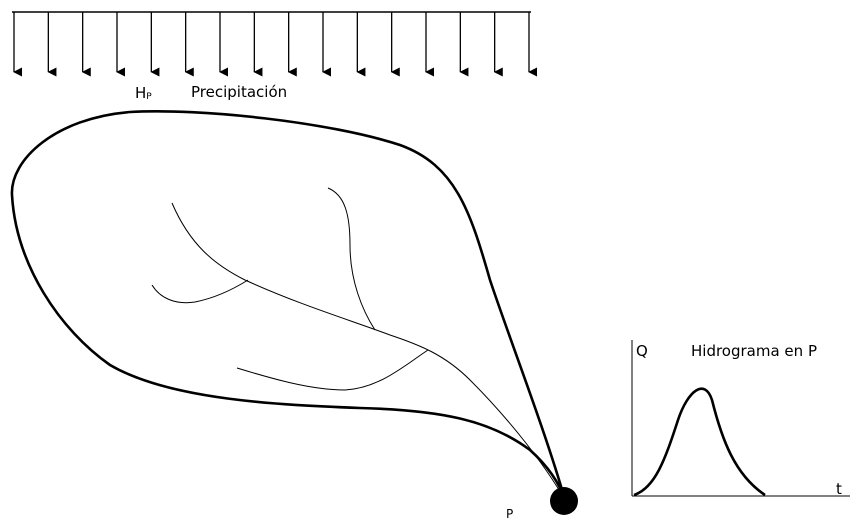  What do you see at coordinates (754, 351) in the screenshot?
I see `hydrograph-title: Hidrograma en P` at bounding box center [754, 351].